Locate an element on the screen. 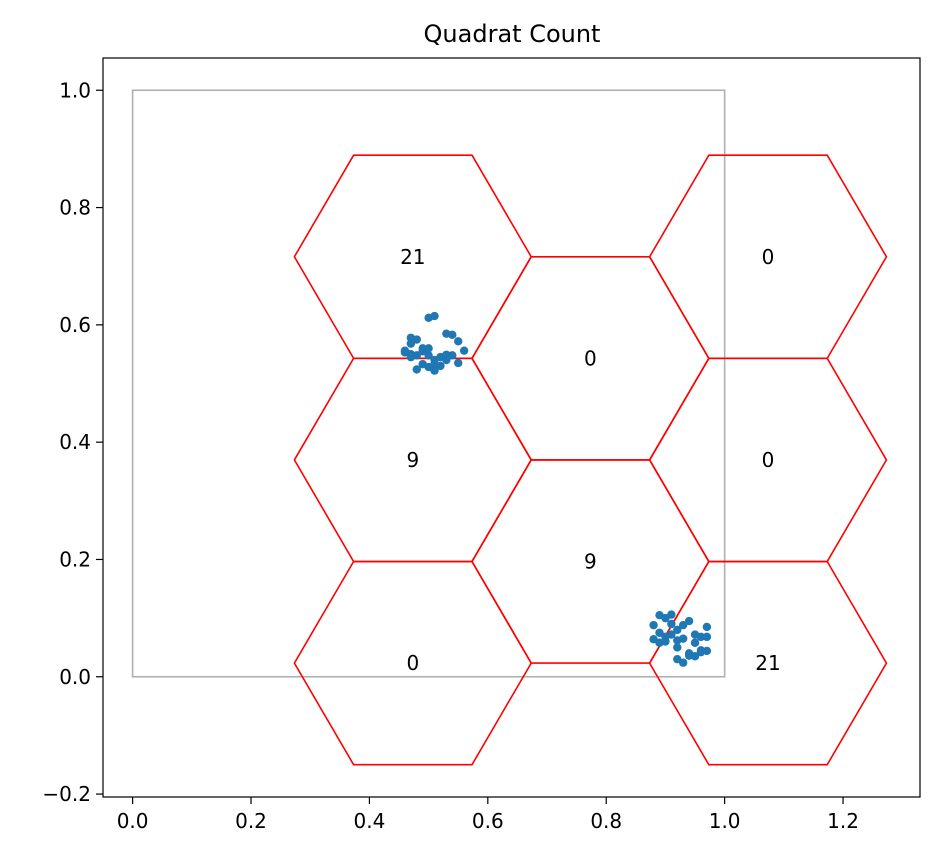  hexagon-count-label-1: 21 is located at coordinates (412, 257).